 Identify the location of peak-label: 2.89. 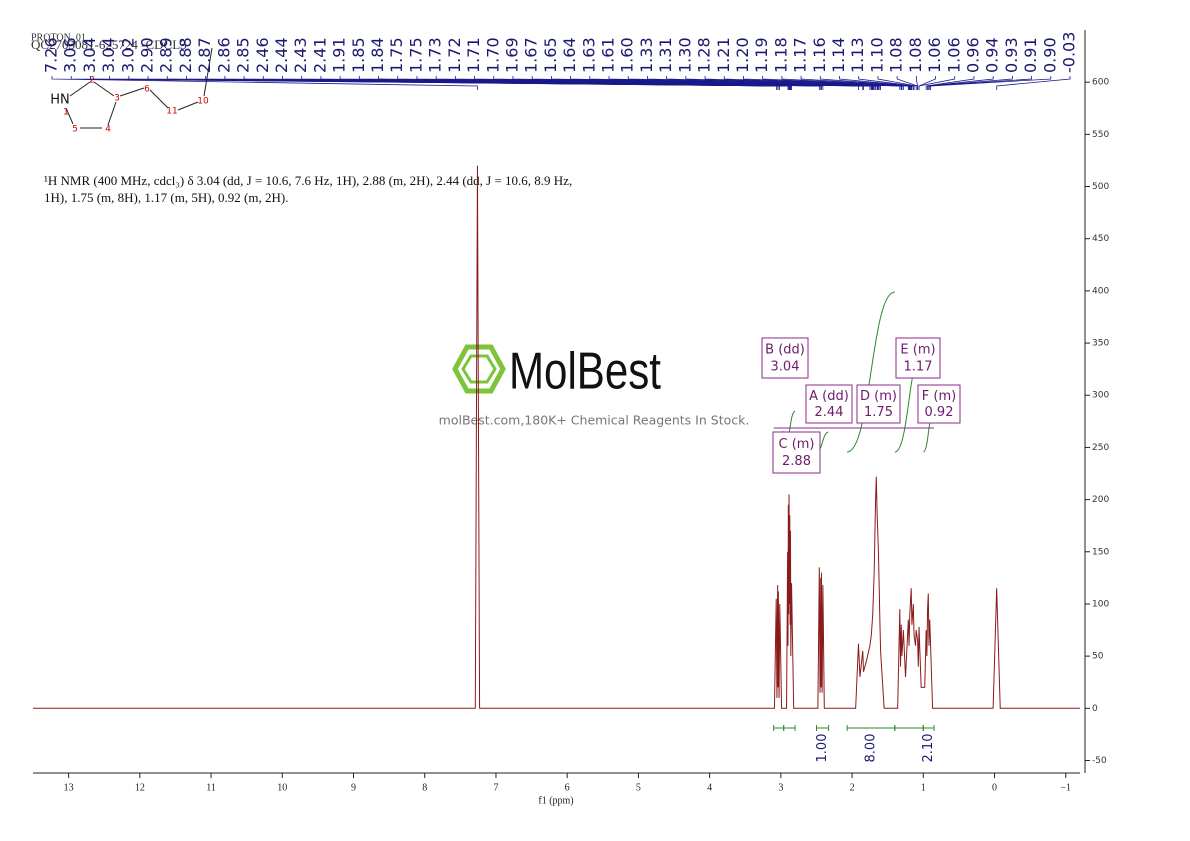
(166, 55).